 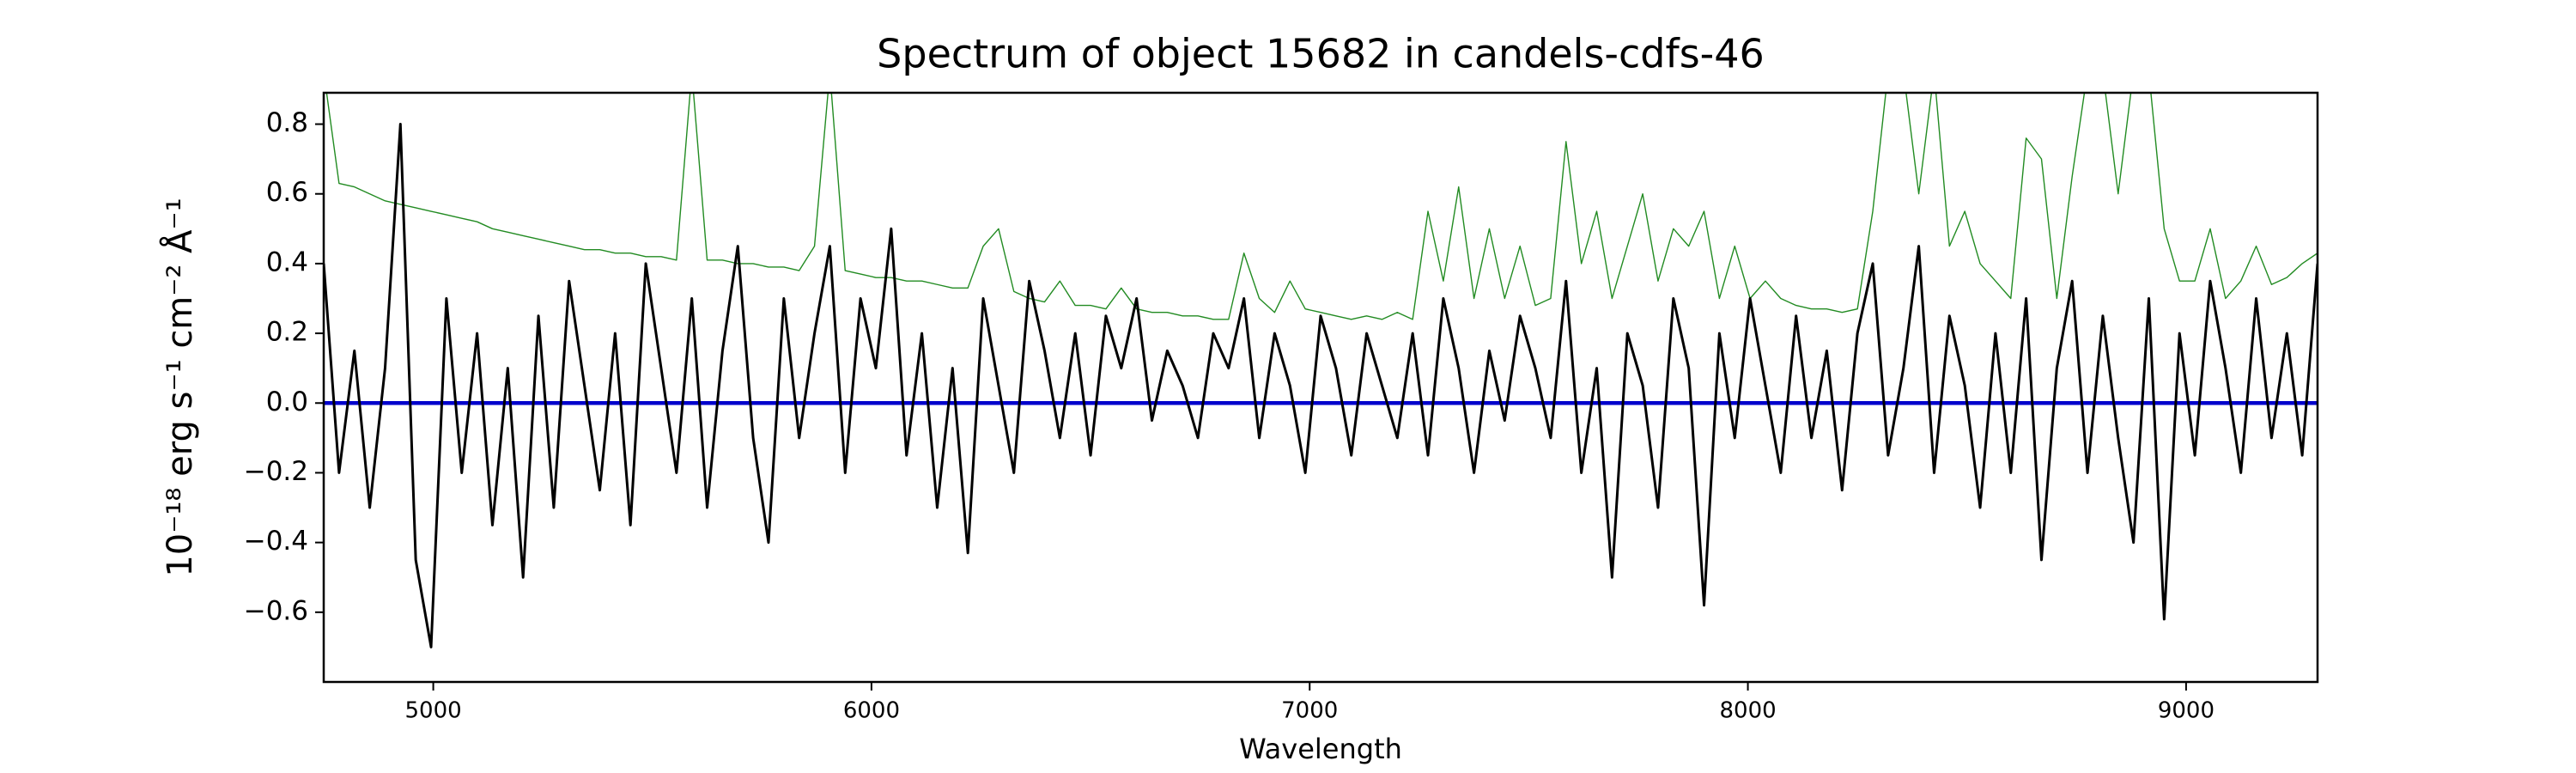 I want to click on y-tick-label: 0.6, so click(x=287, y=192).